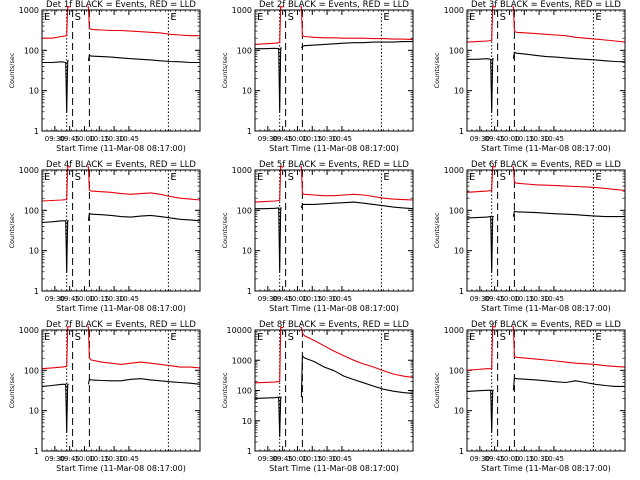  Describe the element at coordinates (546, 165) in the screenshot. I see `panel-title: Det 6f BLACK = Events, RED = LLD` at that location.